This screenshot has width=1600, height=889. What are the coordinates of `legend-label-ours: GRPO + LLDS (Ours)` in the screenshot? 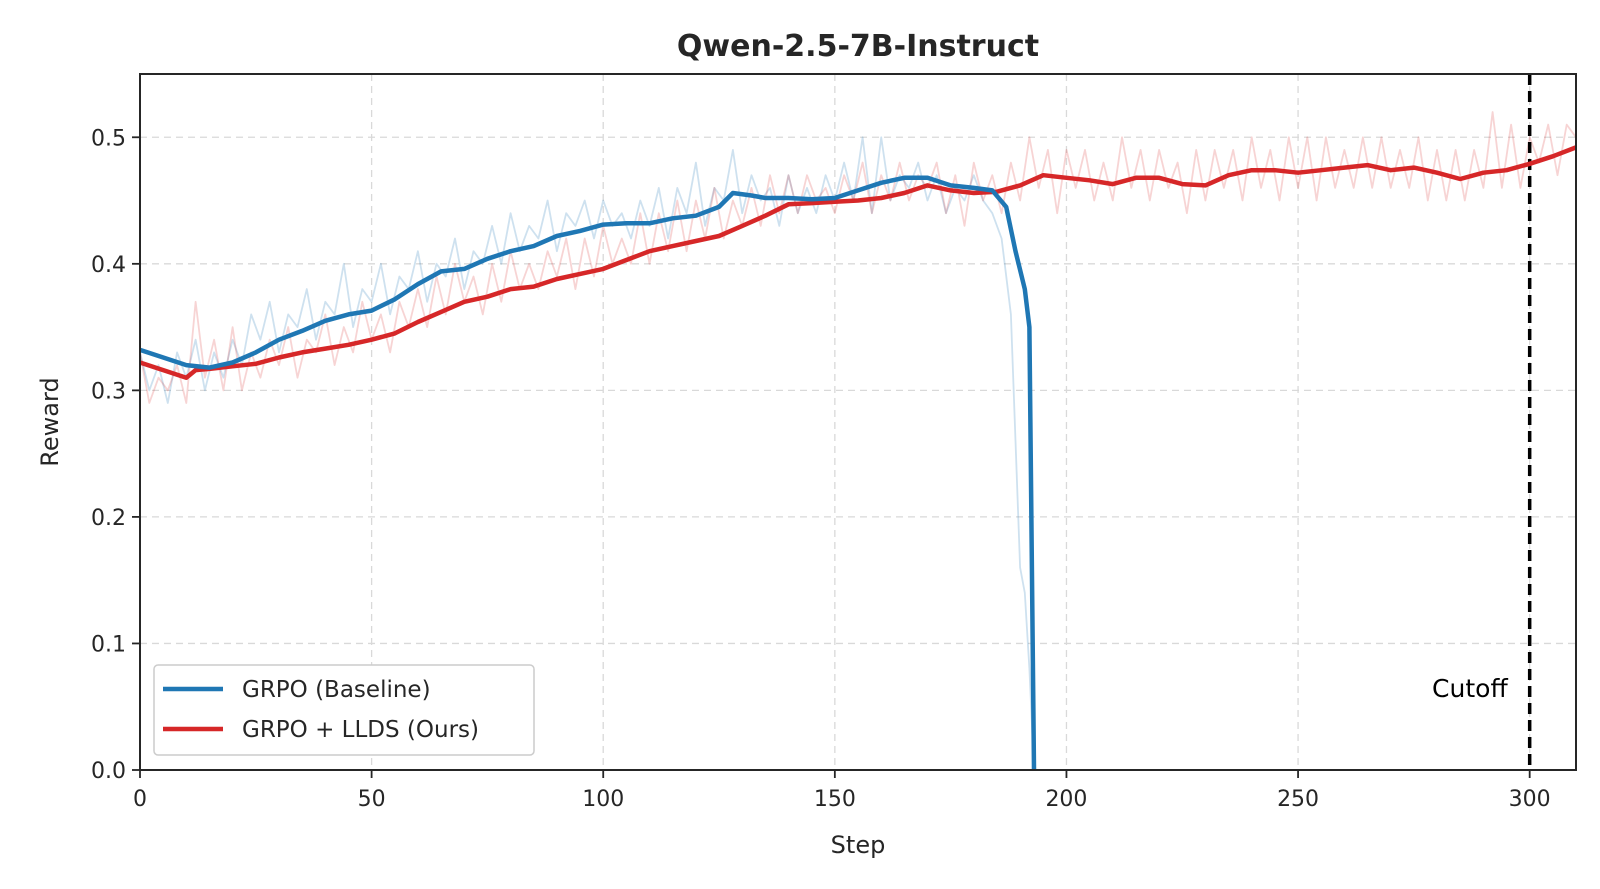 It's located at (360, 730).